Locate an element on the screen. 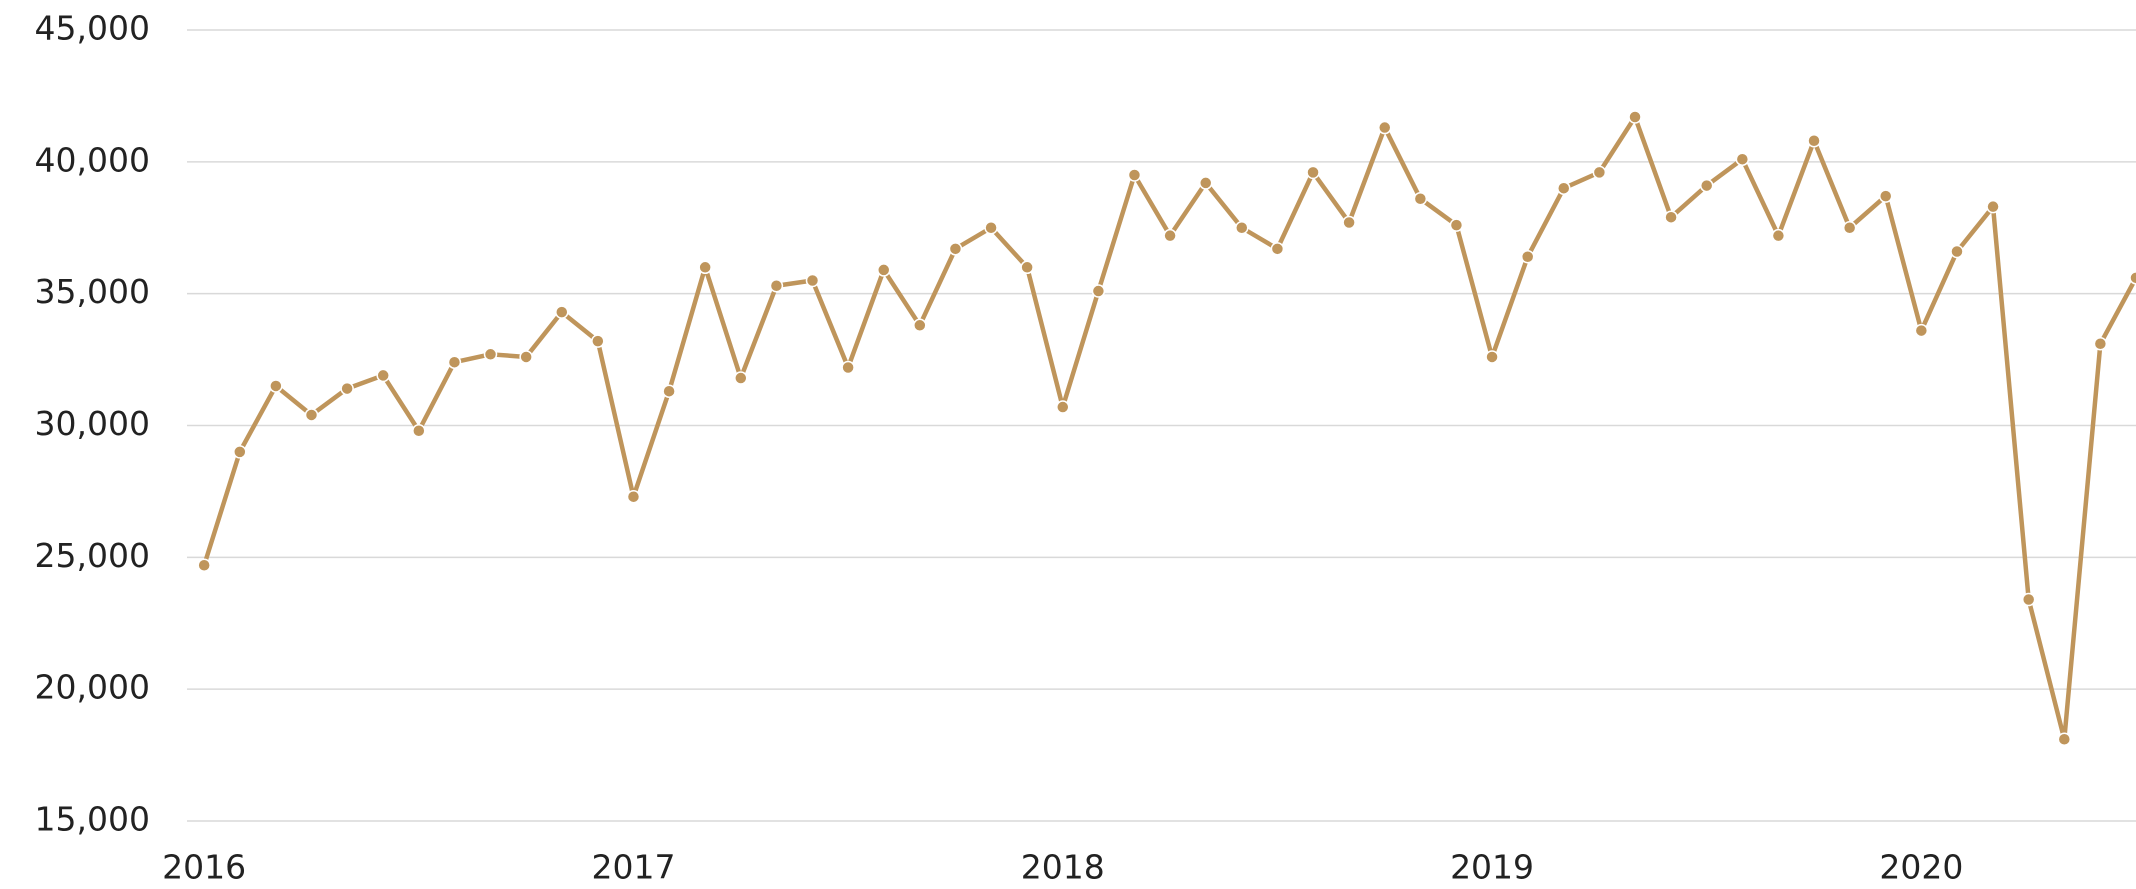  y-tick-label: 30,000 is located at coordinates (92, 423).